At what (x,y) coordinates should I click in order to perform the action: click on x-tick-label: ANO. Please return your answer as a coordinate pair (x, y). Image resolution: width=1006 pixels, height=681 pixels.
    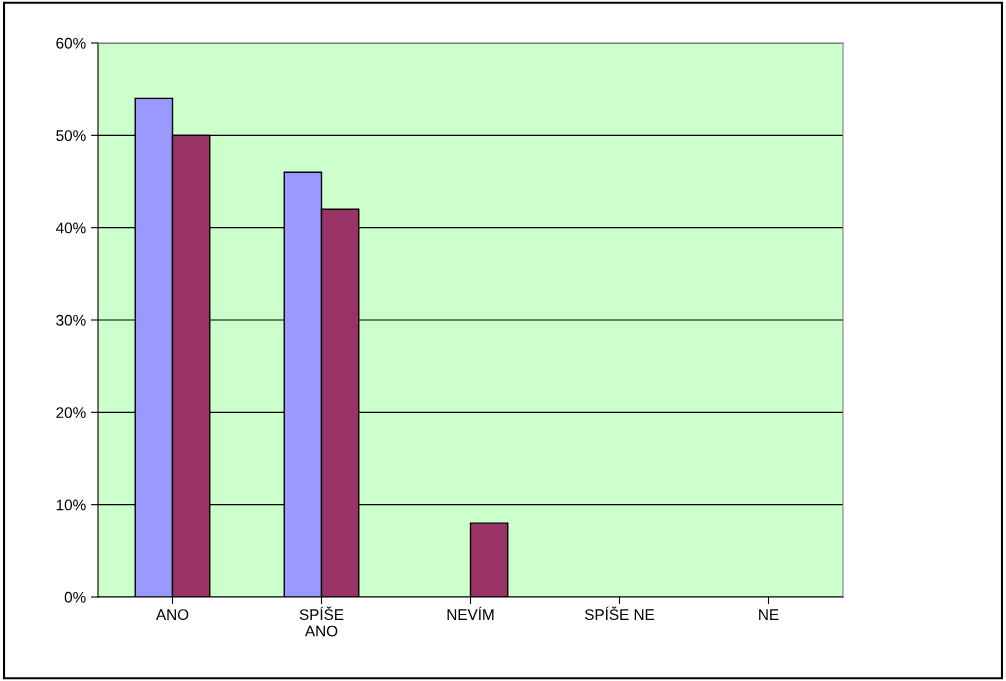
    Looking at the image, I should click on (172, 615).